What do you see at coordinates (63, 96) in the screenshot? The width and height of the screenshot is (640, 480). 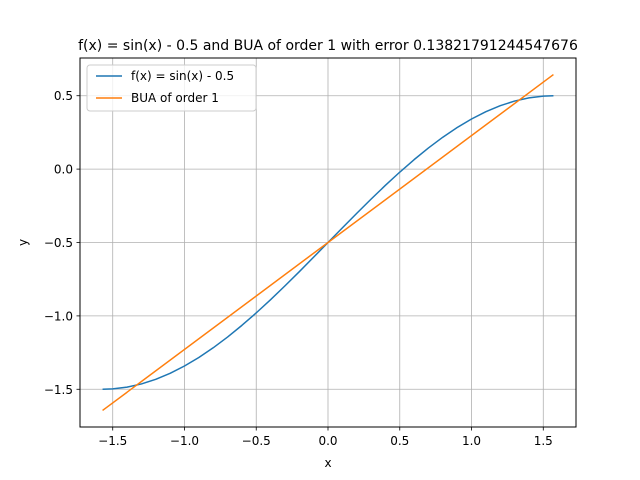 I see `y-tick-label: 0.5` at bounding box center [63, 96].